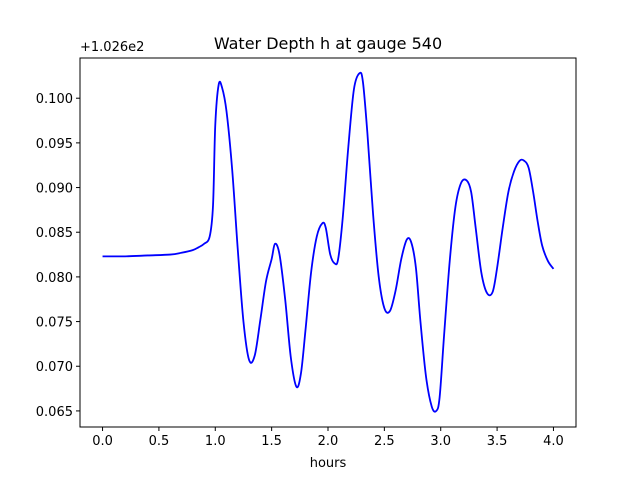 This screenshot has width=640, height=480. What do you see at coordinates (112, 47) in the screenshot?
I see `y-axis-offset-label: +1.026e2` at bounding box center [112, 47].